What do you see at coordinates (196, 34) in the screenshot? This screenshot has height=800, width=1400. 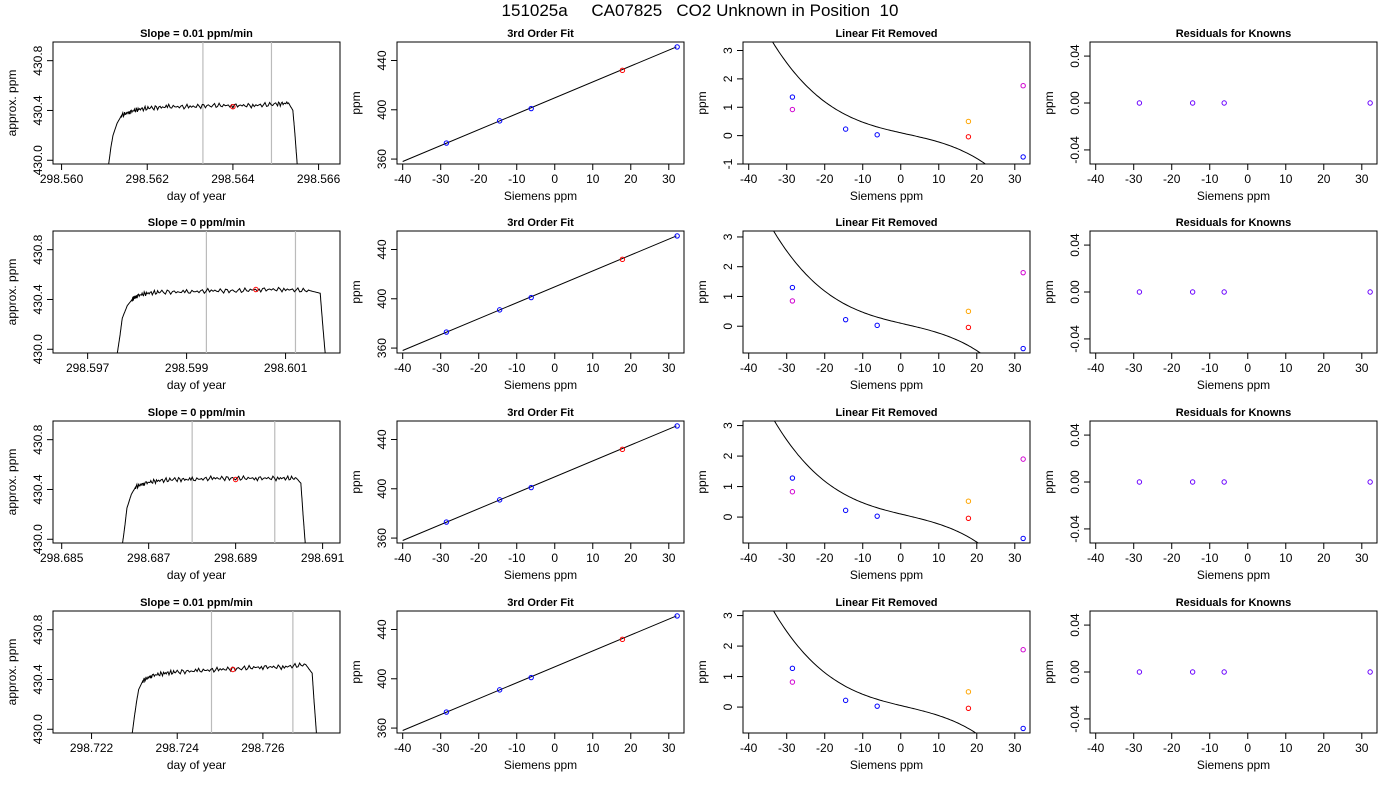 I see `panel-title: Slope = 0.01 ppm/min` at bounding box center [196, 34].